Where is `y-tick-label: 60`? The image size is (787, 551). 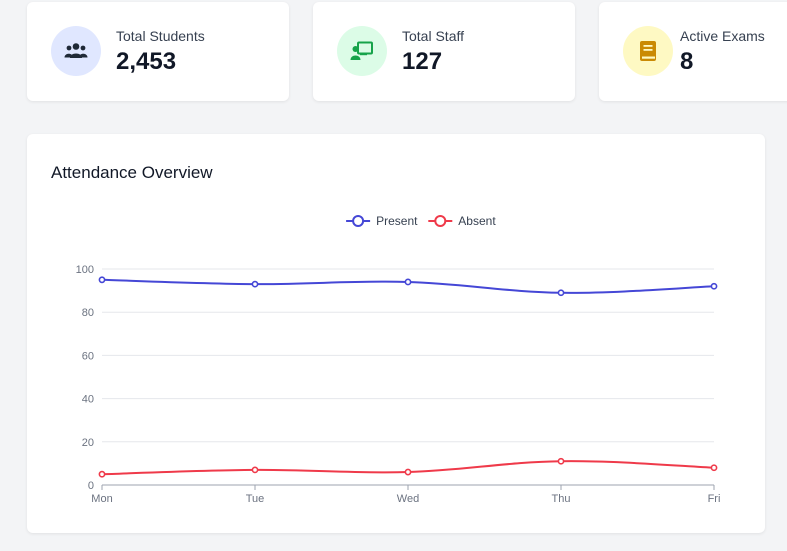
y-tick-label: 60 is located at coordinates (88, 356).